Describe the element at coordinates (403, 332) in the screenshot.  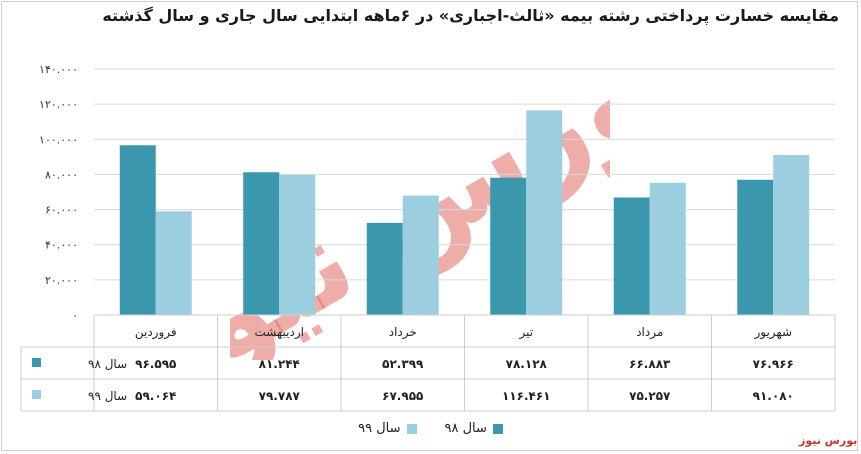
I see `category-label: خرداد` at that location.